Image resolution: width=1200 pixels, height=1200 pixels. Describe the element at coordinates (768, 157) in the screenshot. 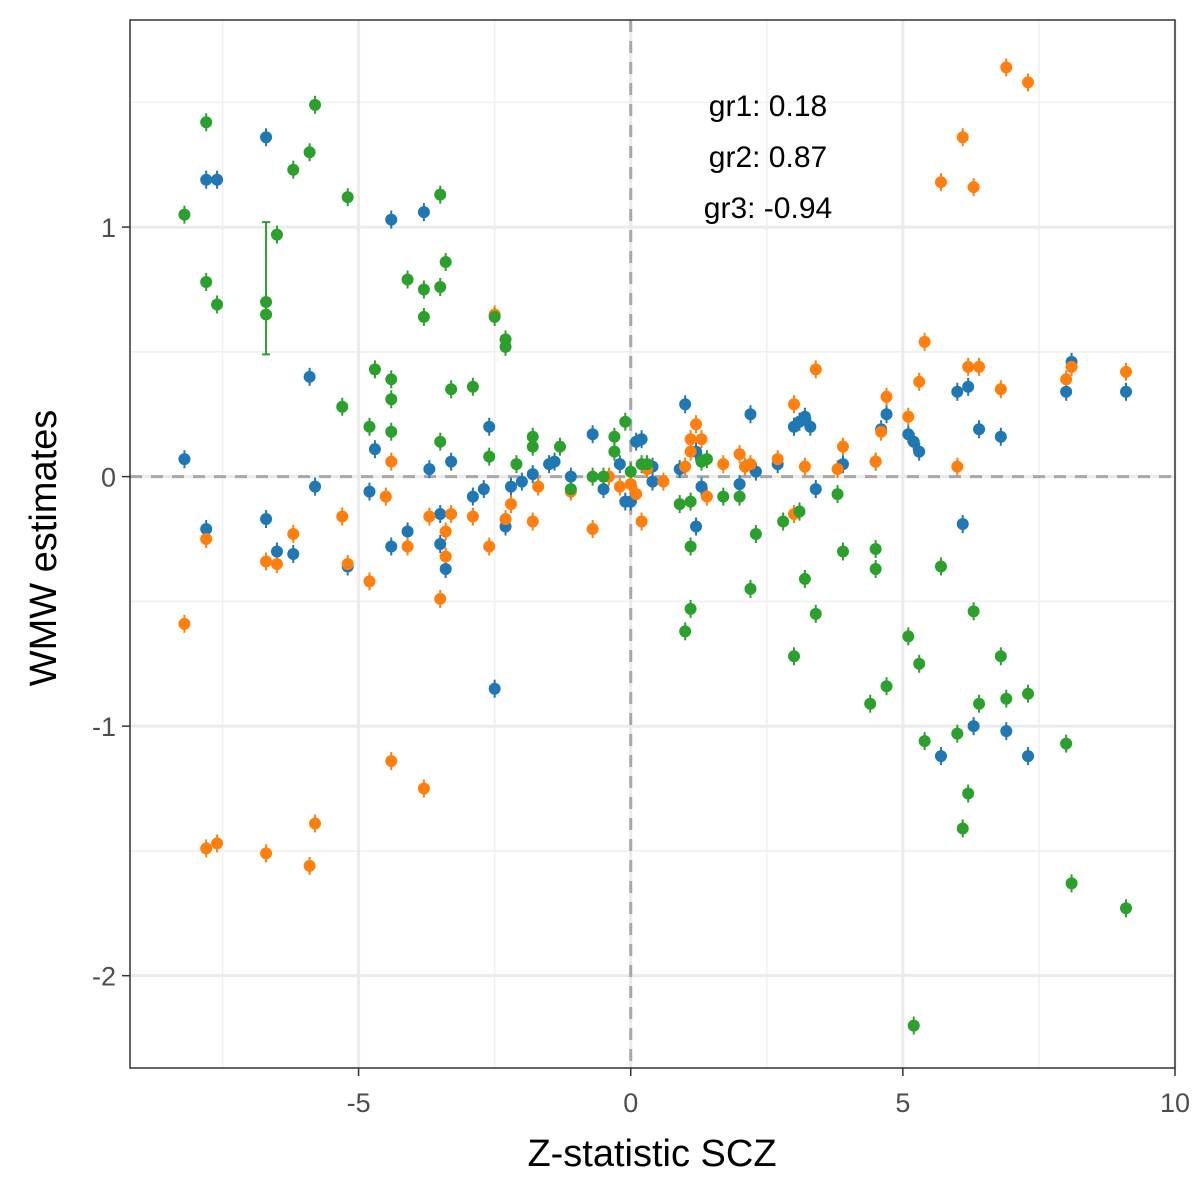

I see `correlation-annotation: gr2: 0.87` at that location.